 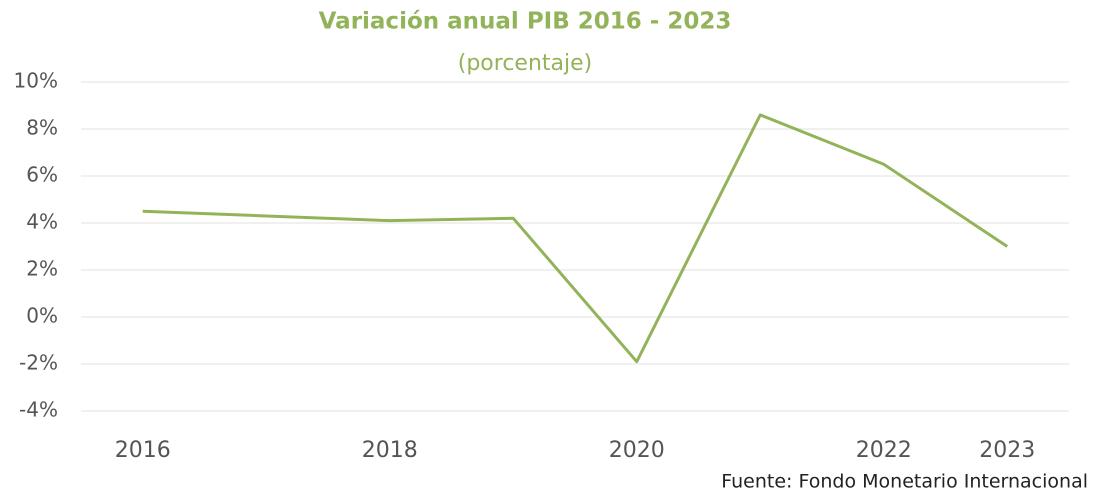 What do you see at coordinates (42, 316) in the screenshot?
I see `y-tick-label: 0%` at bounding box center [42, 316].